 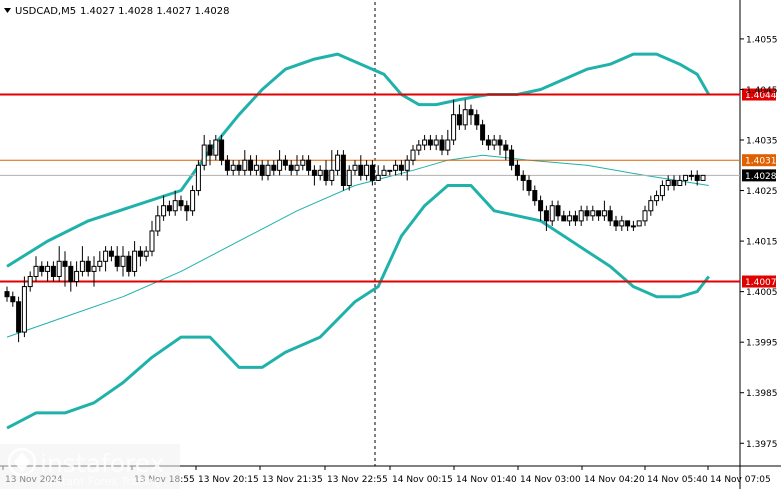 I want to click on y-tick-label: 1.3985, so click(x=762, y=394).